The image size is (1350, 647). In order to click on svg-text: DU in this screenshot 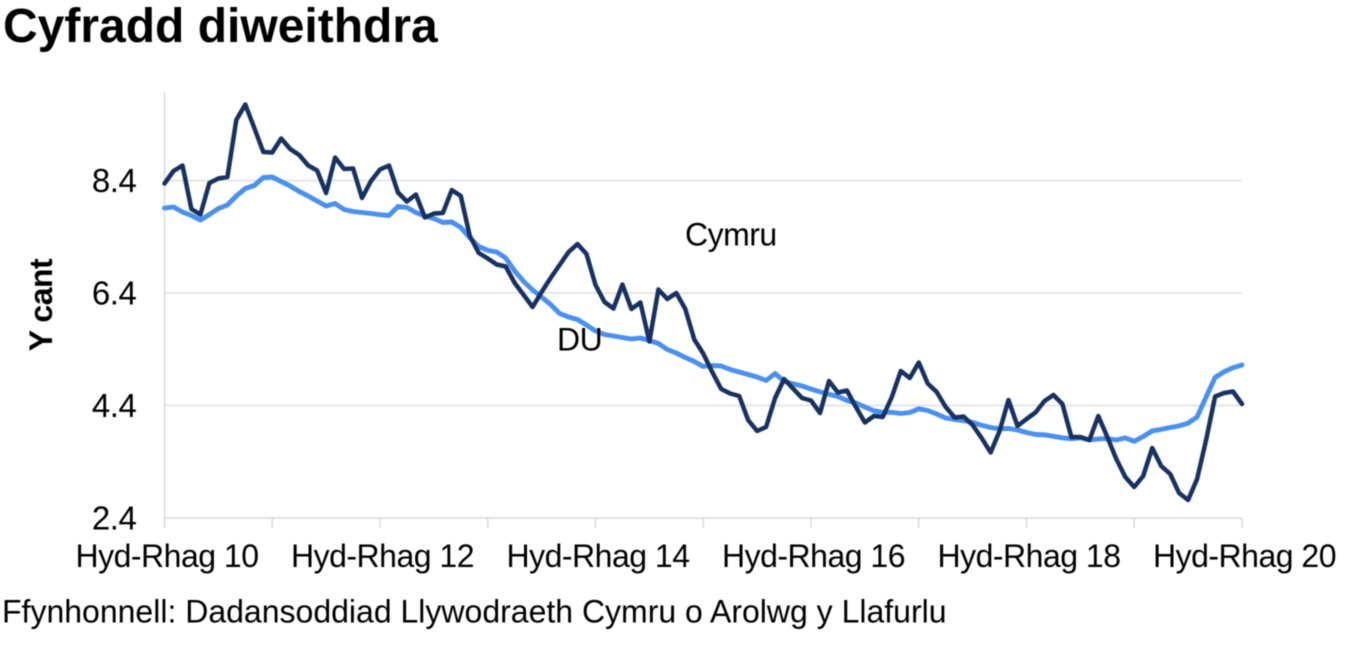, I will do `click(579, 340)`.